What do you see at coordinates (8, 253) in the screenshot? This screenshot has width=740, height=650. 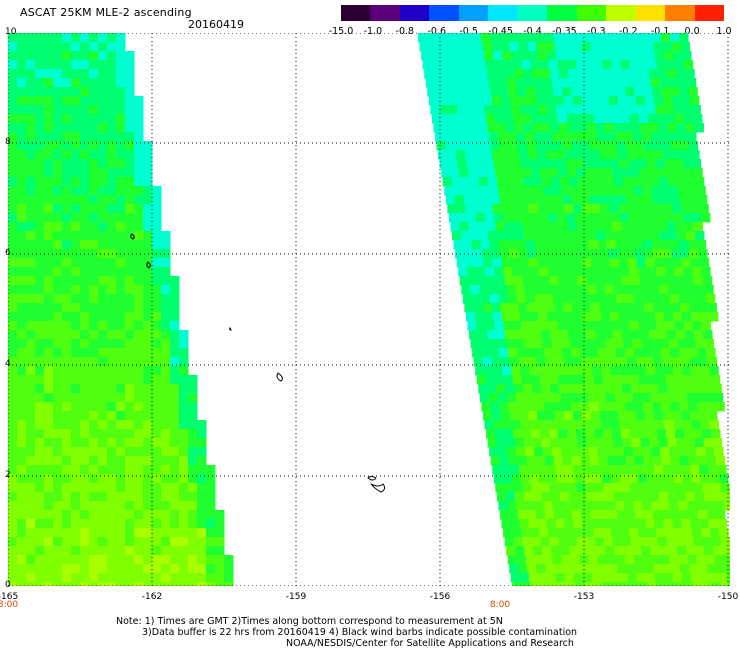 I see `lat-tick-label: 6` at bounding box center [8, 253].